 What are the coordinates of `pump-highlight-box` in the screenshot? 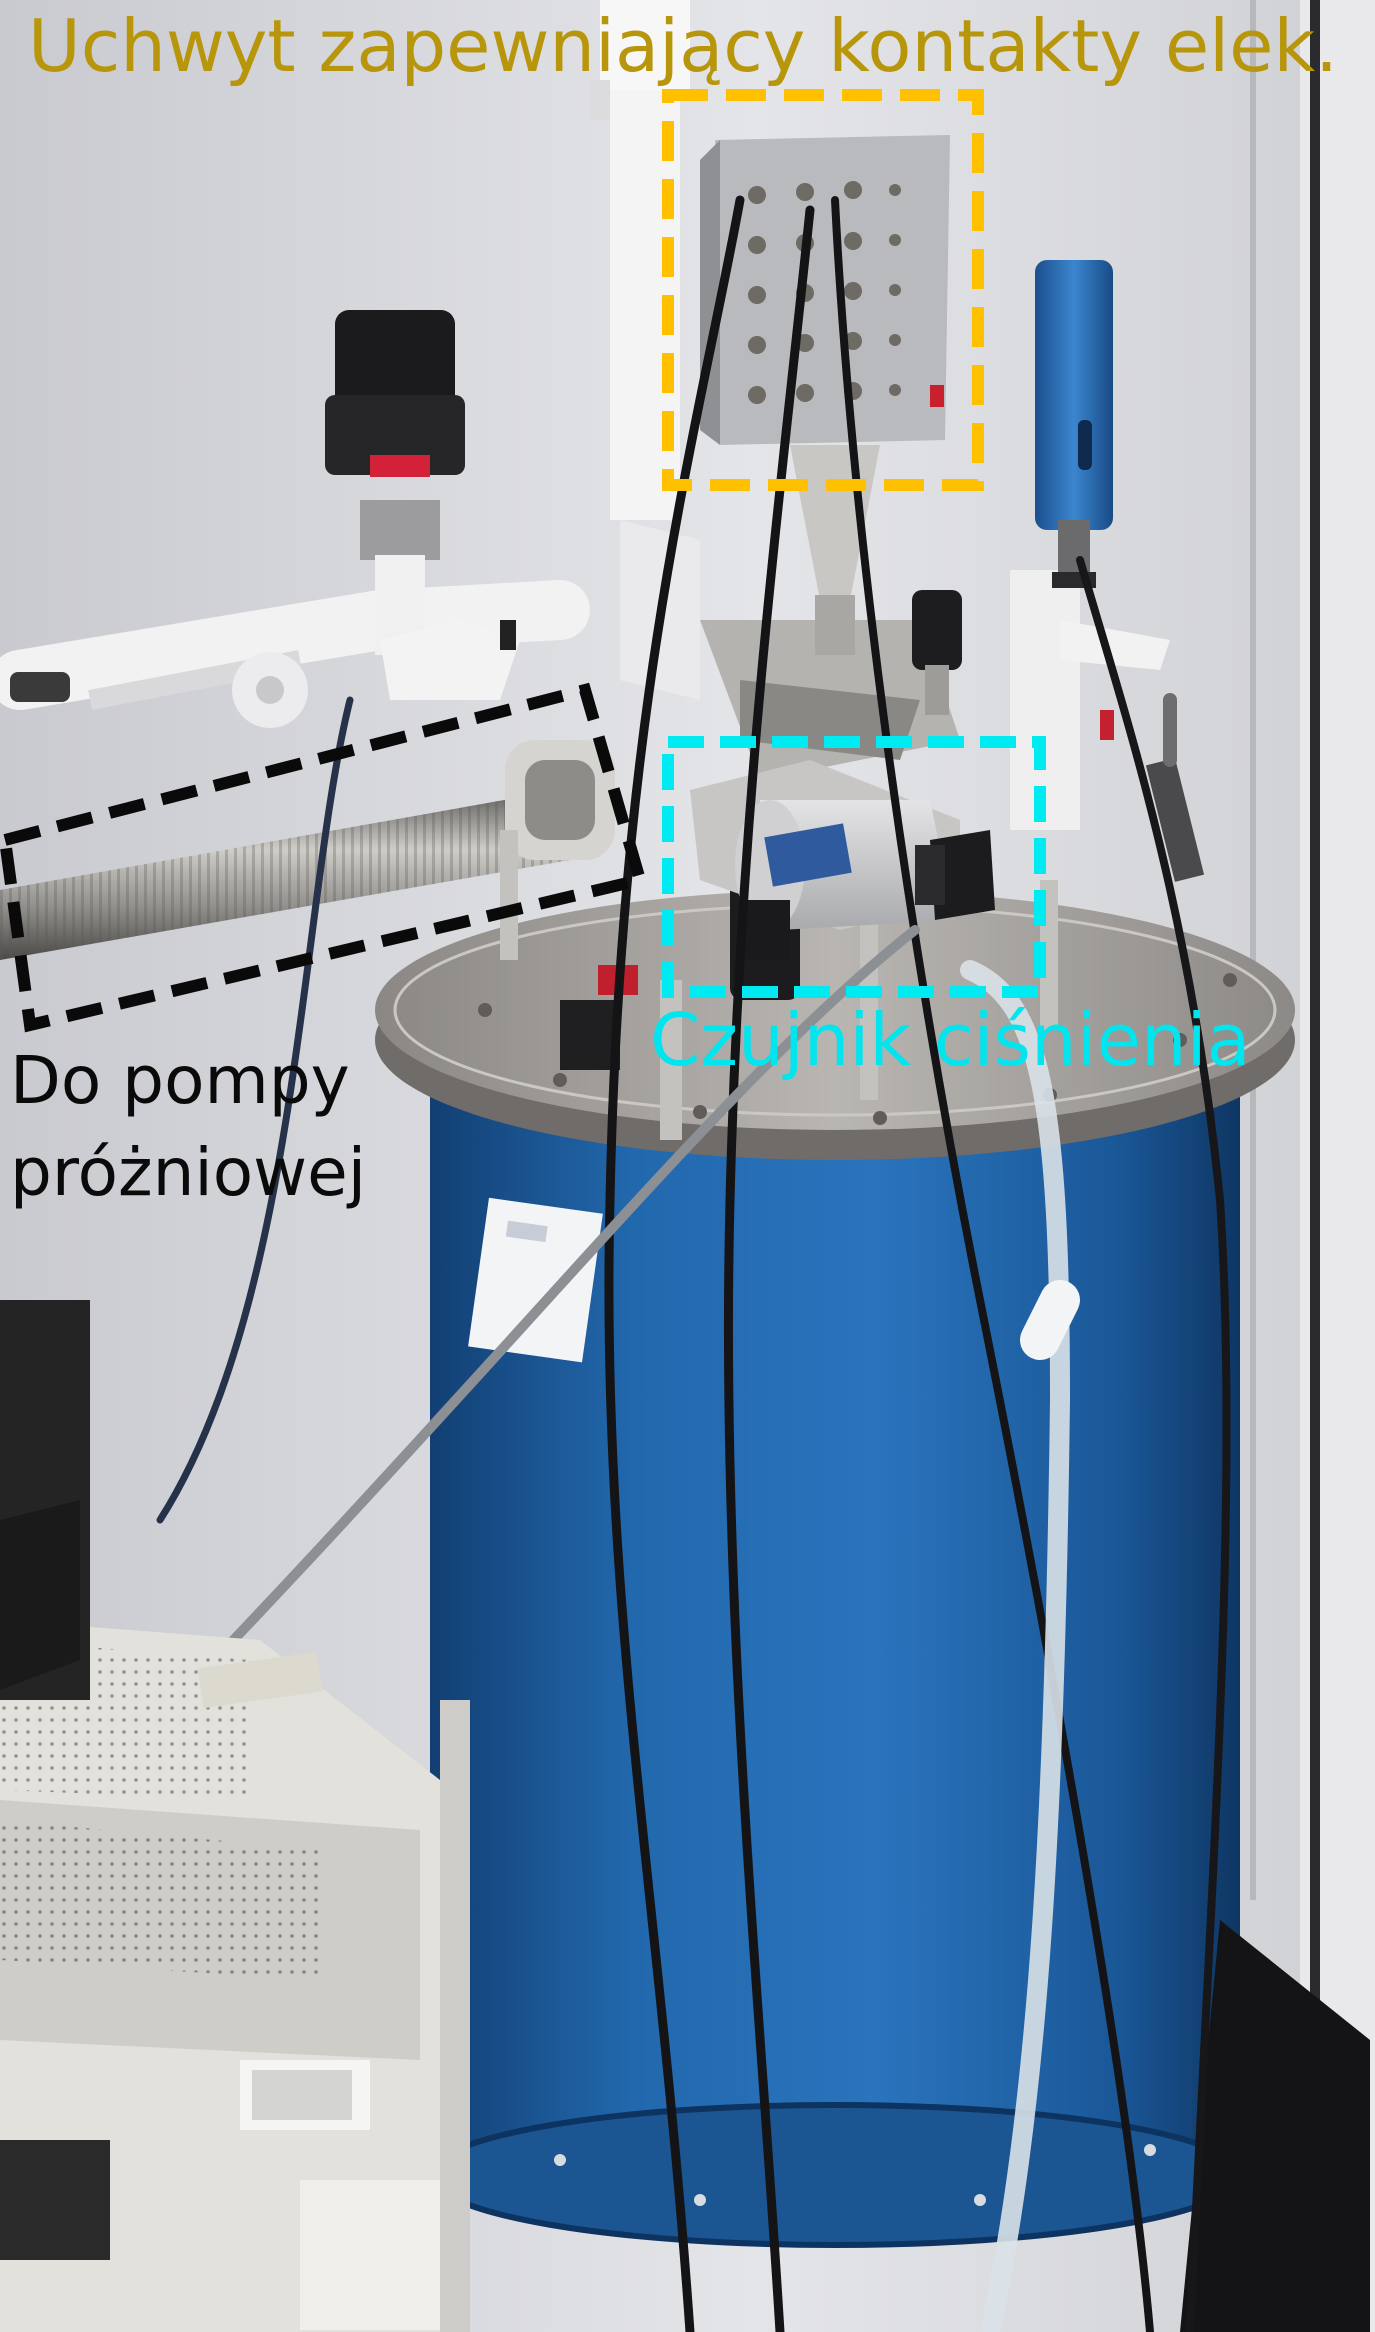 It's located at (324, 857).